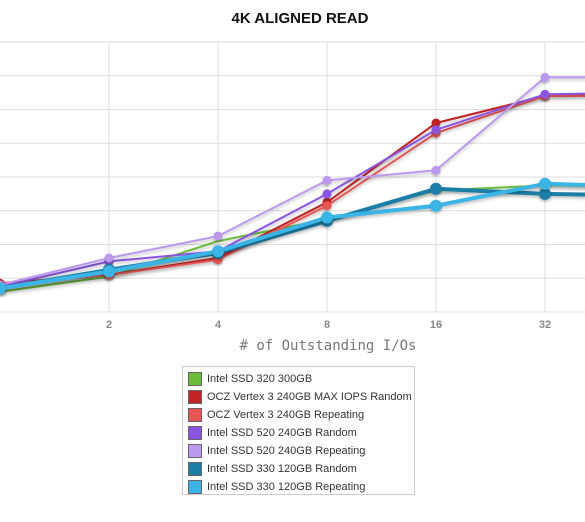 This screenshot has height=522, width=585. I want to click on legend-label: Intel SSD 520 240GB Repeating, so click(286, 451).